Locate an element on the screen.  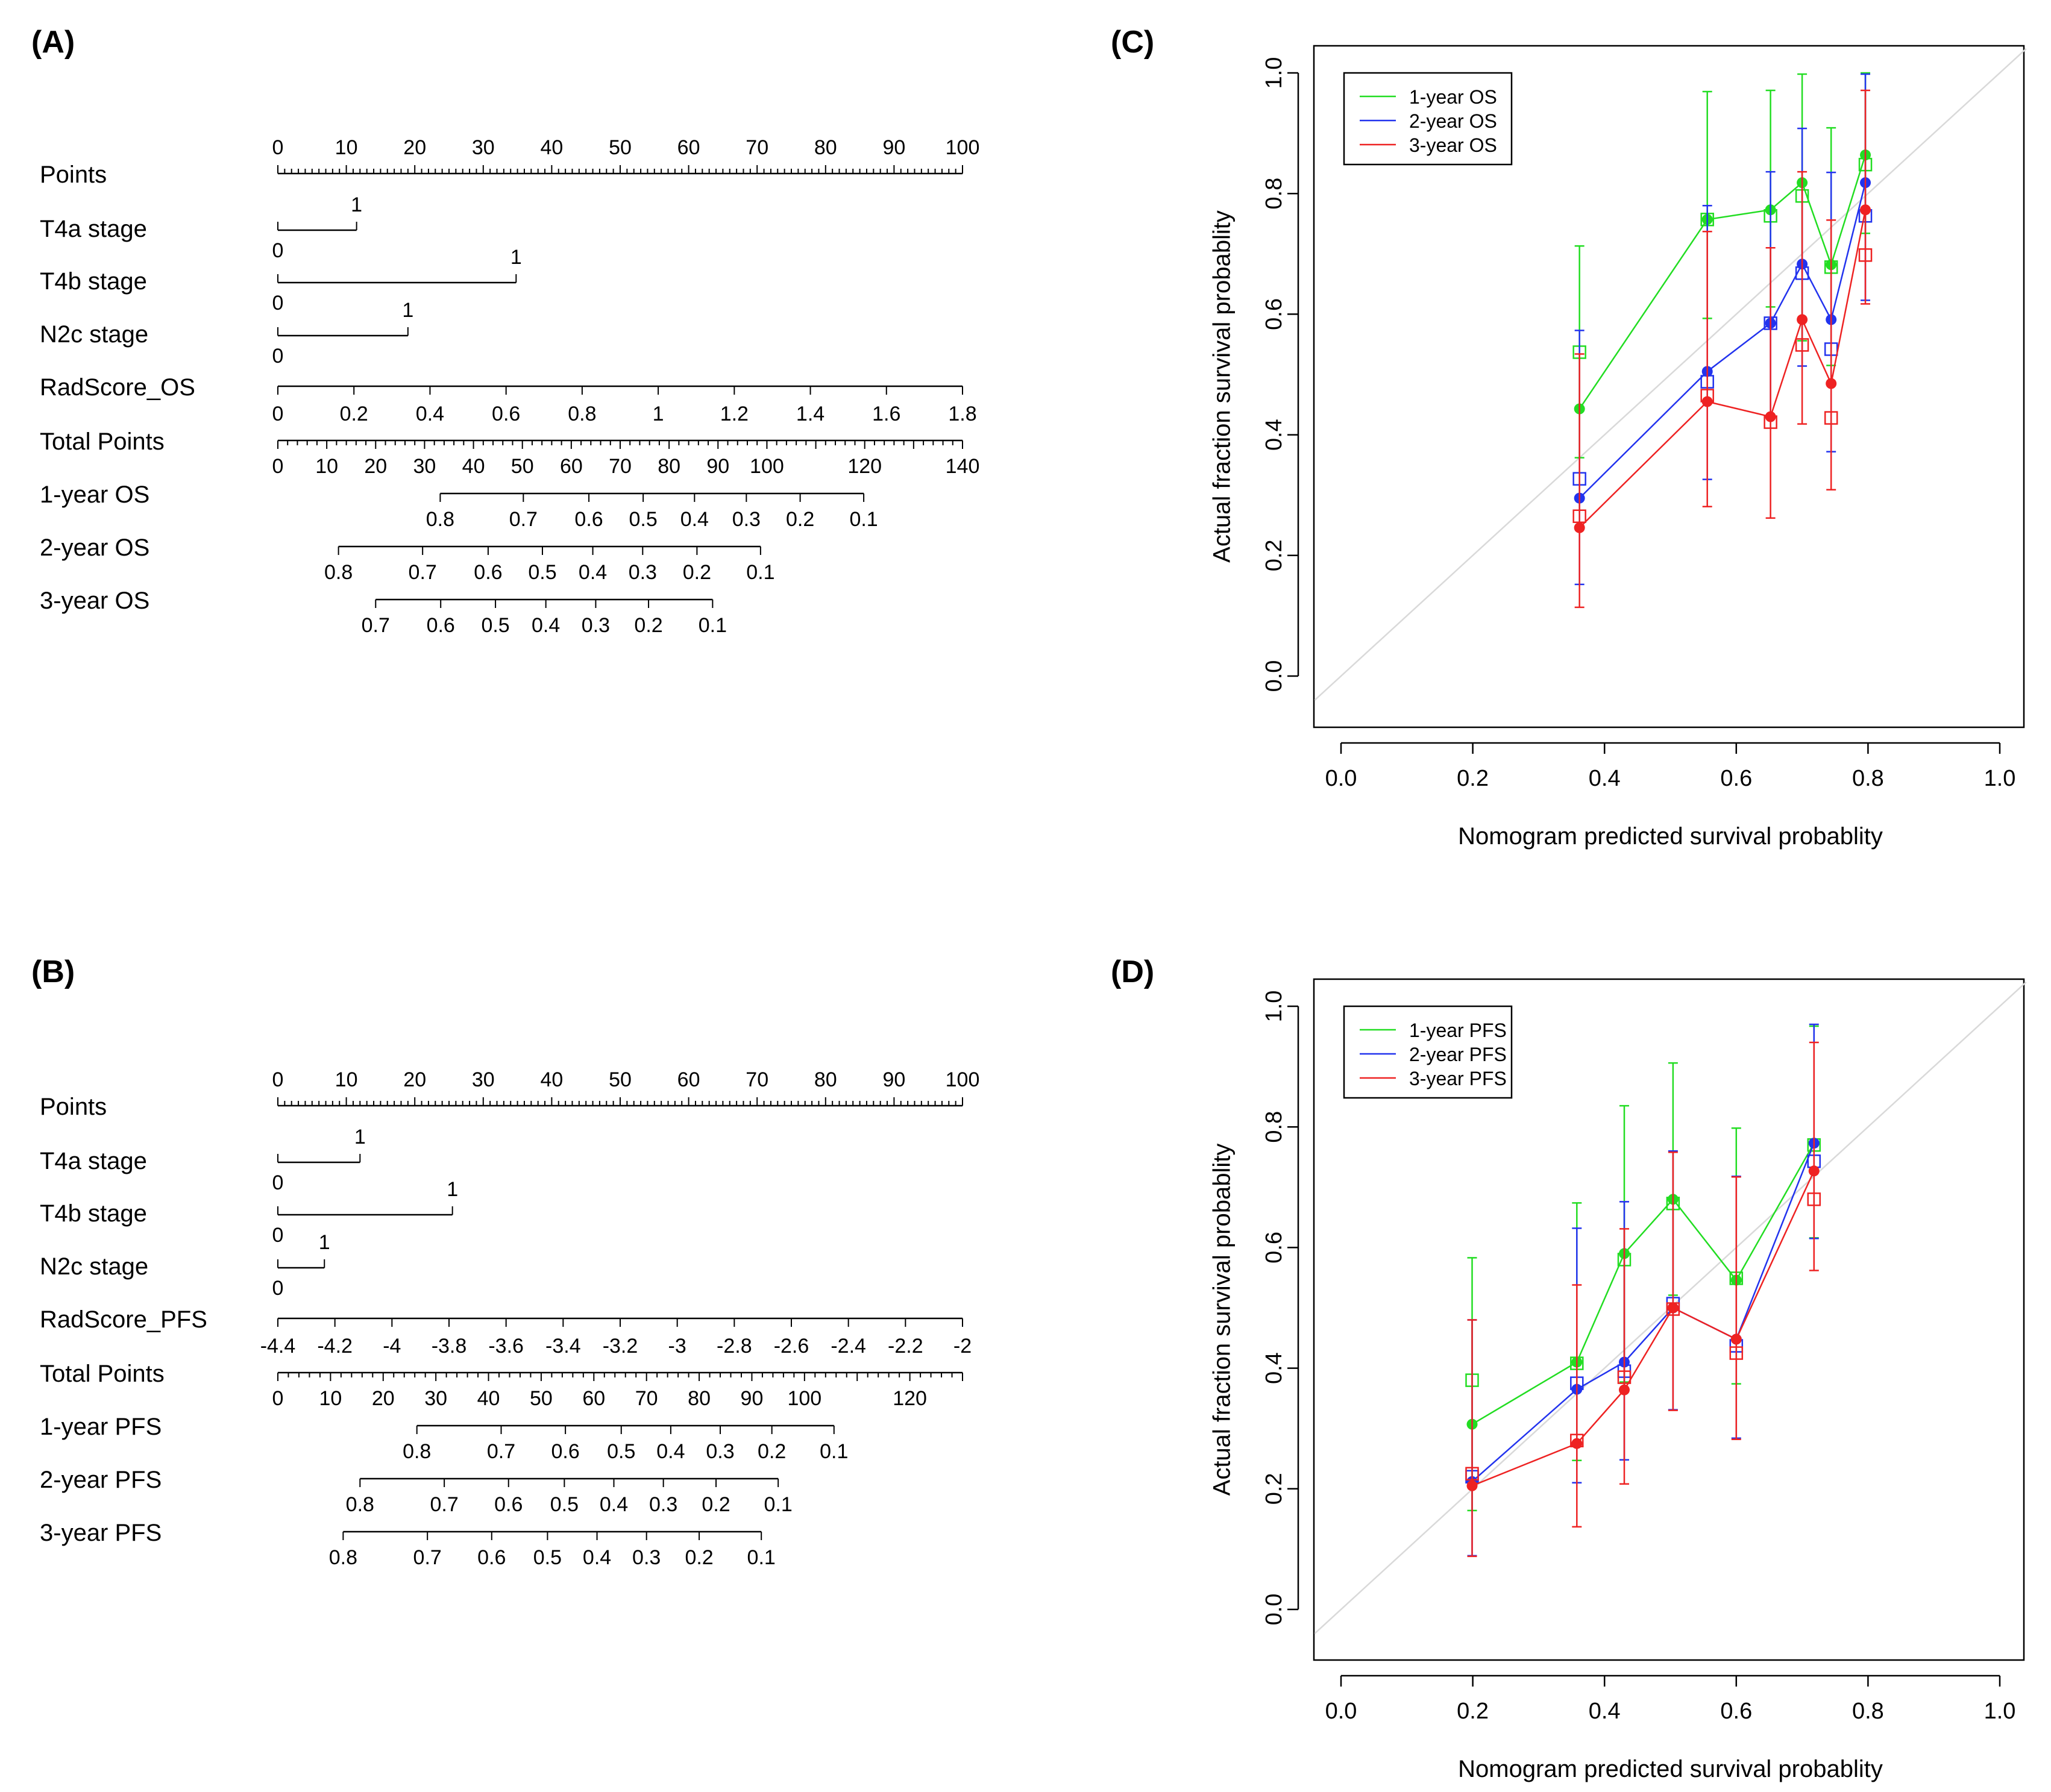
legend-entry: 1-year PFS is located at coordinates (1458, 1030).